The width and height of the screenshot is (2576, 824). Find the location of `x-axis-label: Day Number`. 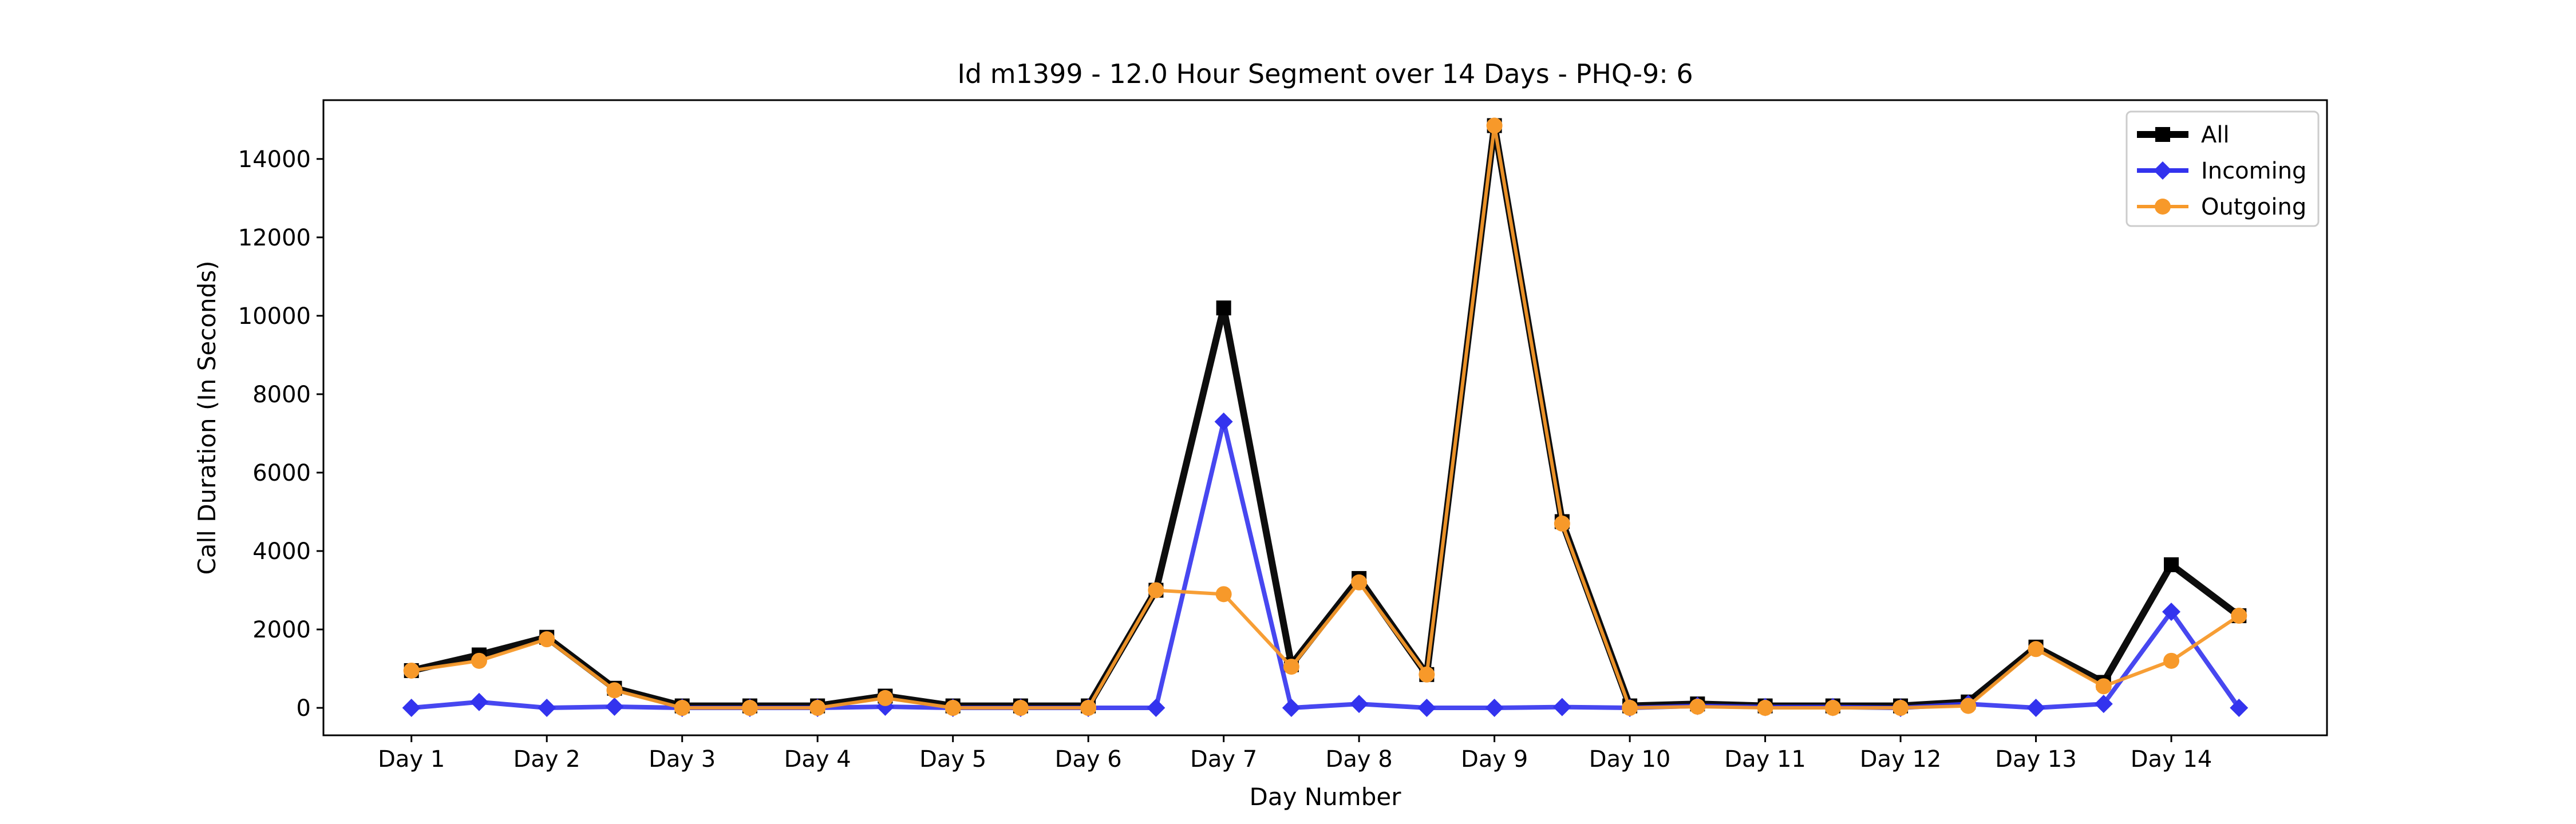

x-axis-label: Day Number is located at coordinates (1325, 797).